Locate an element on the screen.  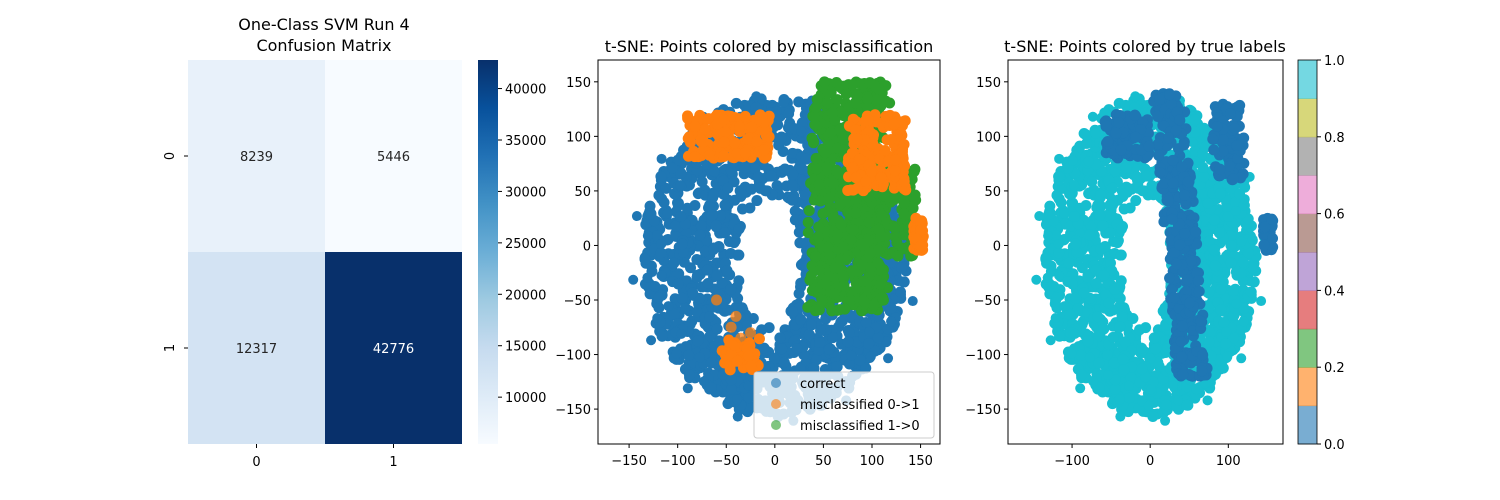
heatmap-cell-value: 8239 is located at coordinates (256, 157).